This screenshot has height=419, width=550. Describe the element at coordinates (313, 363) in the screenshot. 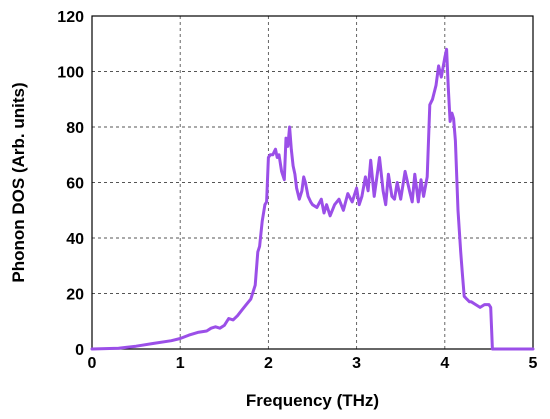

I see `x-tick-labels: 0 1 2 3 4 5` at that location.